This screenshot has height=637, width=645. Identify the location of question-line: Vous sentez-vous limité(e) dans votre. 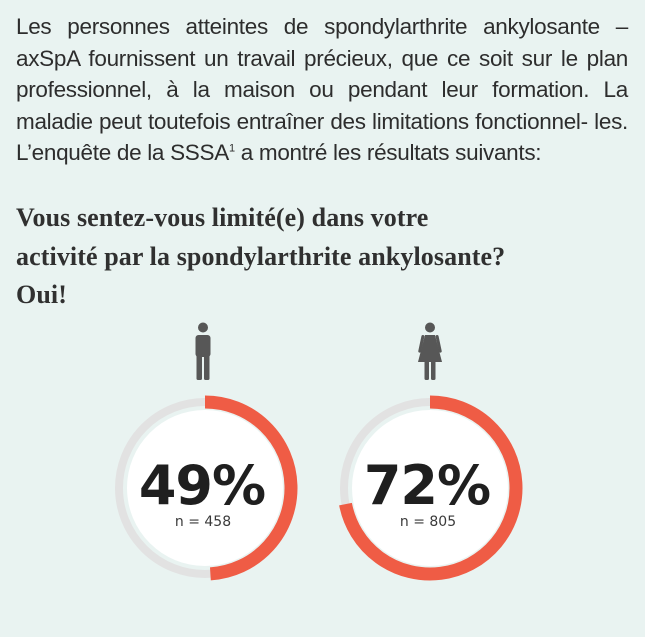
(222, 217).